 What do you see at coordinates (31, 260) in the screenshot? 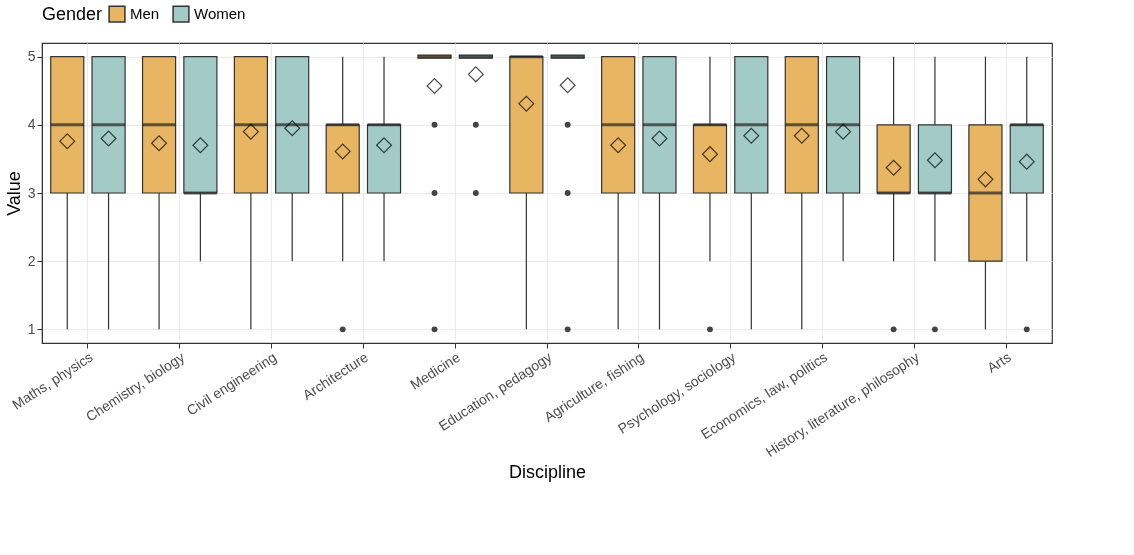
I see `y-tick-label: 2` at bounding box center [31, 260].